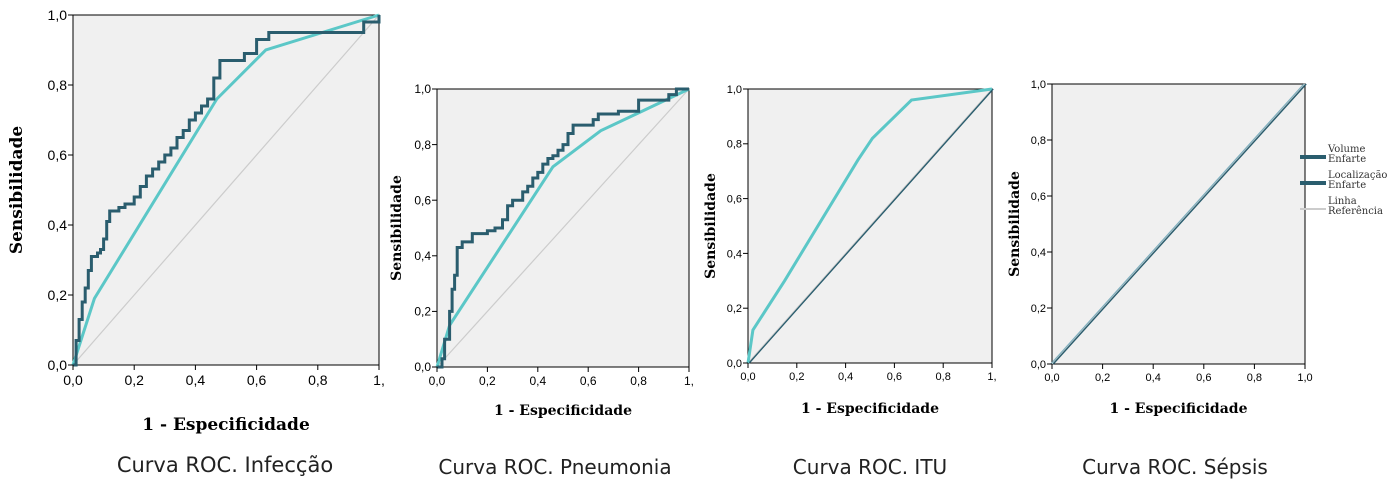 This screenshot has height=481, width=1392. Describe the element at coordinates (1358, 180) in the screenshot. I see `legend-label: Localização Enfarte` at that location.